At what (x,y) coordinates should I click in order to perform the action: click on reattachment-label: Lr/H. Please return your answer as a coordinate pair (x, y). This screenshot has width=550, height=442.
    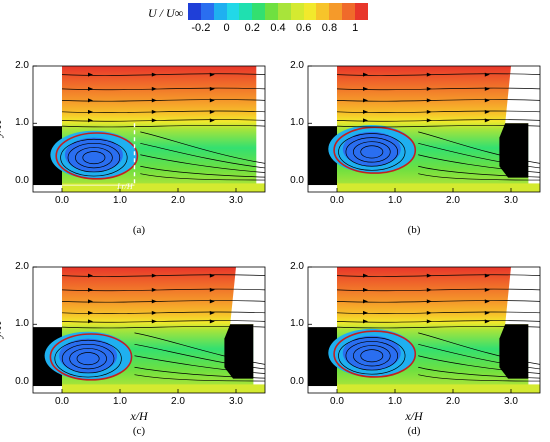
    Looking at the image, I should click on (125, 186).